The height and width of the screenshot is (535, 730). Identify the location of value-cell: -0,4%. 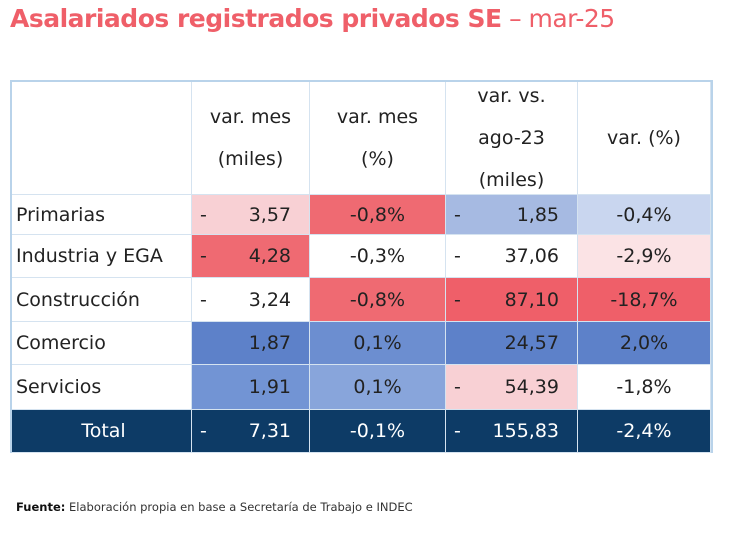
(644, 215).